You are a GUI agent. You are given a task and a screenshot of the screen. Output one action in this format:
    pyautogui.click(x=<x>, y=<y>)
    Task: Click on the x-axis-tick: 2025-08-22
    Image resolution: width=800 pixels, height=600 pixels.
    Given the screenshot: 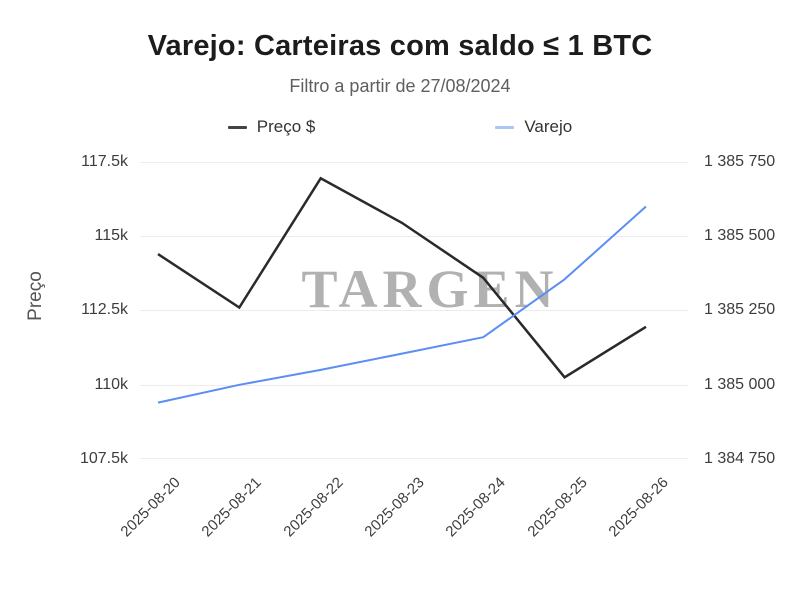 What is the action you would take?
    pyautogui.click(x=314, y=507)
    